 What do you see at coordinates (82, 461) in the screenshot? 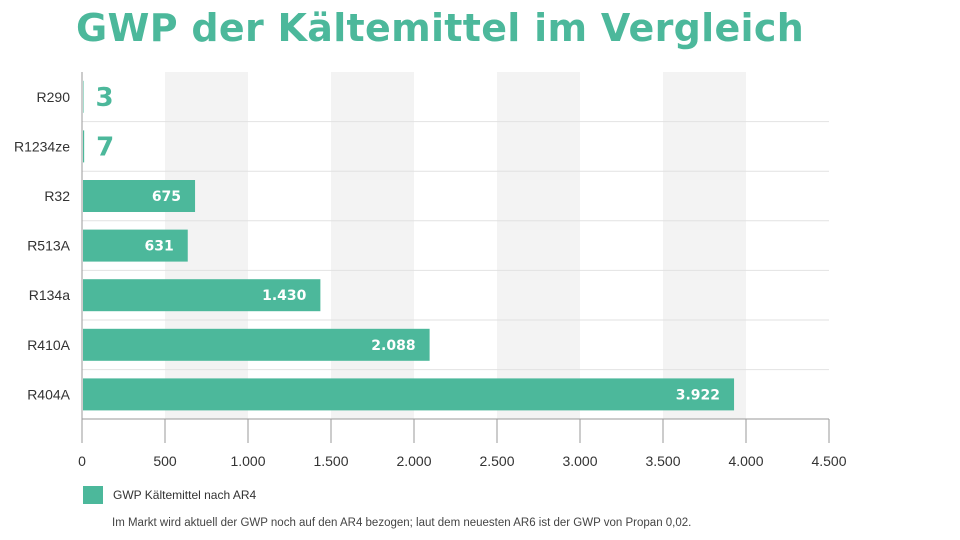
I see `x-tick-label: 0` at bounding box center [82, 461].